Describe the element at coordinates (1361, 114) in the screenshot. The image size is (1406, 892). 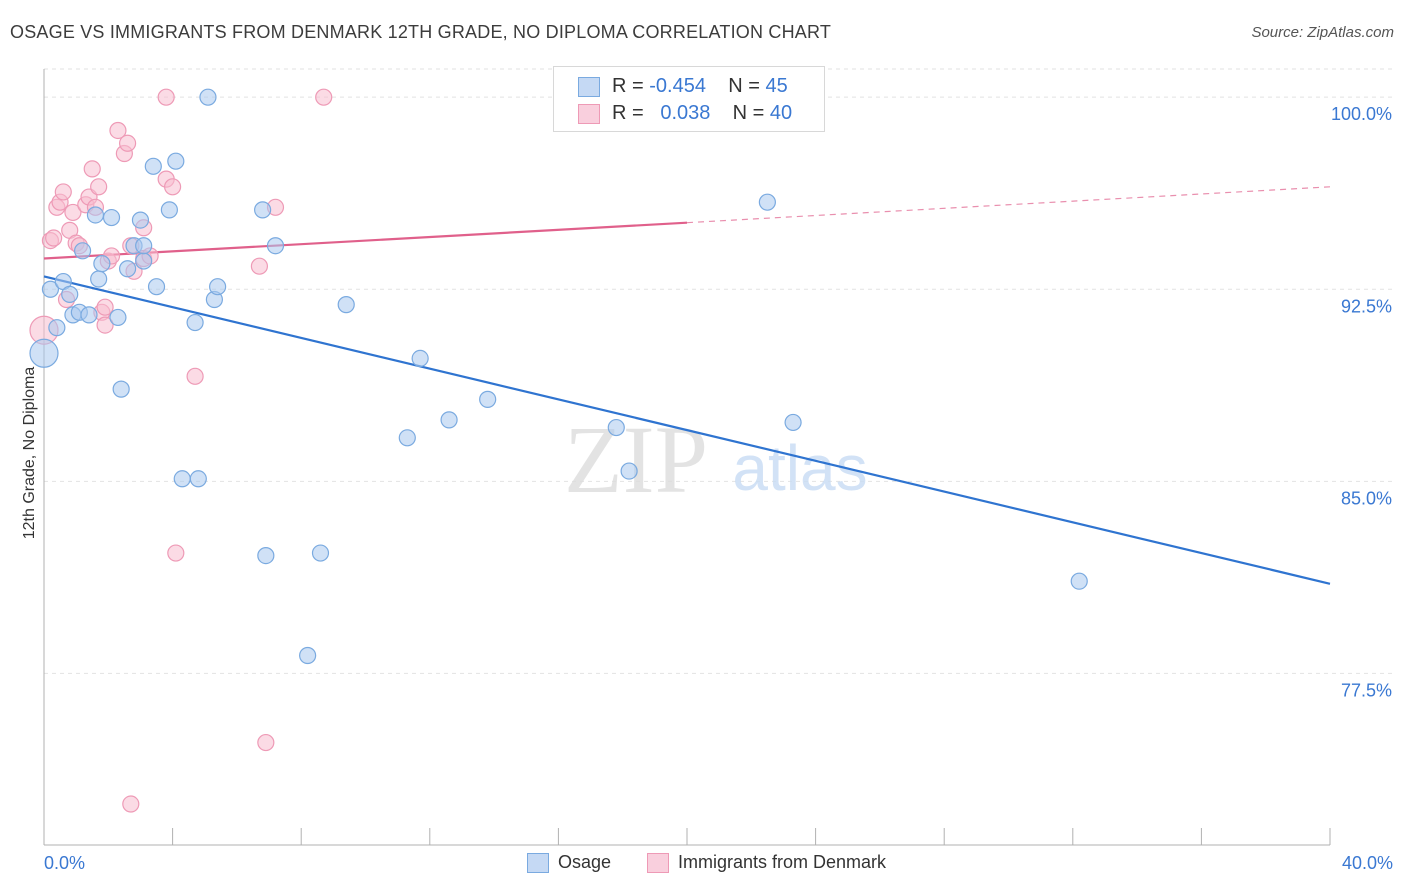
I see `y-tick-label: 100.0%` at that location.